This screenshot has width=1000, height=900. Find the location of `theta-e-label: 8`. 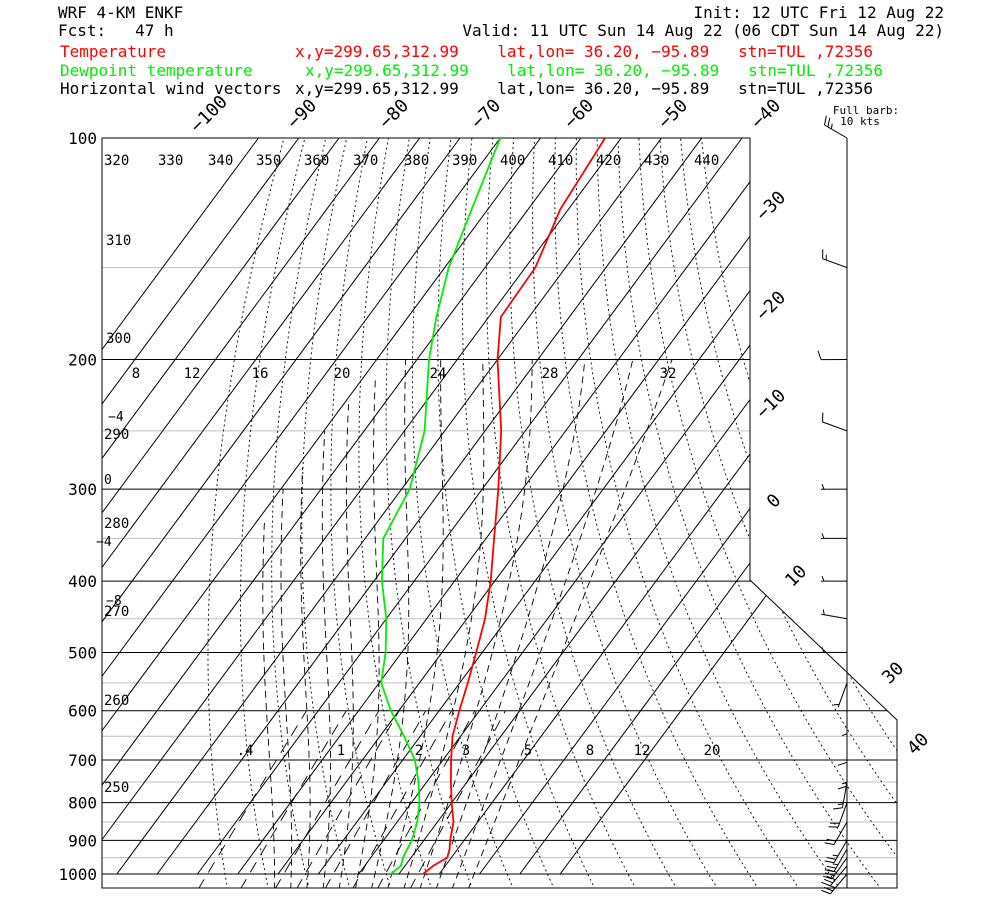

theta-e-label: 8 is located at coordinates (136, 374).